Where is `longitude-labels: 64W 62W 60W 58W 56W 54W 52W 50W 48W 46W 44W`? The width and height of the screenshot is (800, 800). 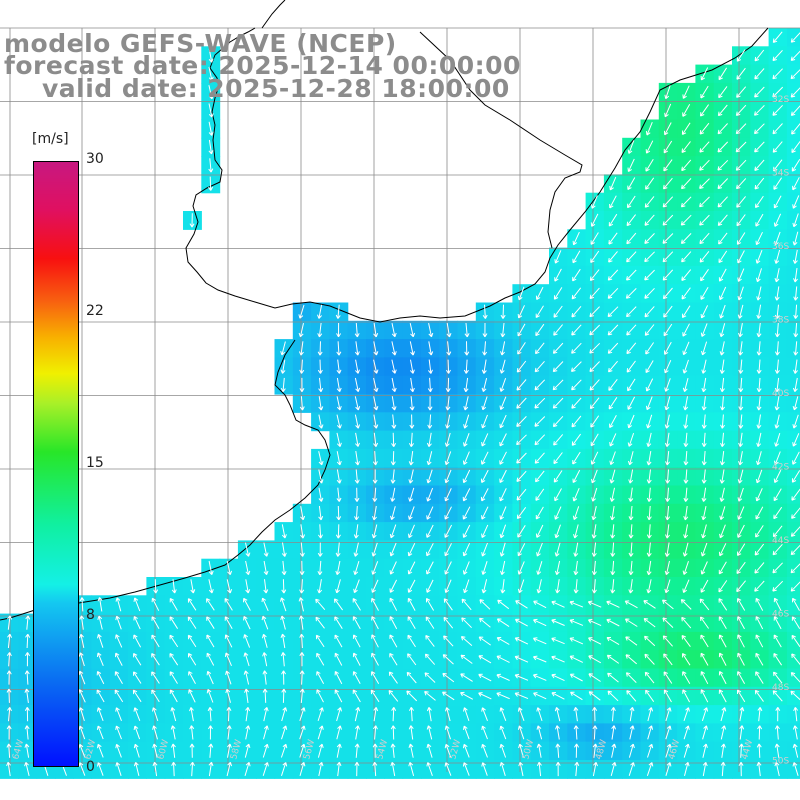 longitude-labels: 64W 62W 60W 58W 56W 54W 52W 50W 48W 46W 44W is located at coordinates (383, 749).